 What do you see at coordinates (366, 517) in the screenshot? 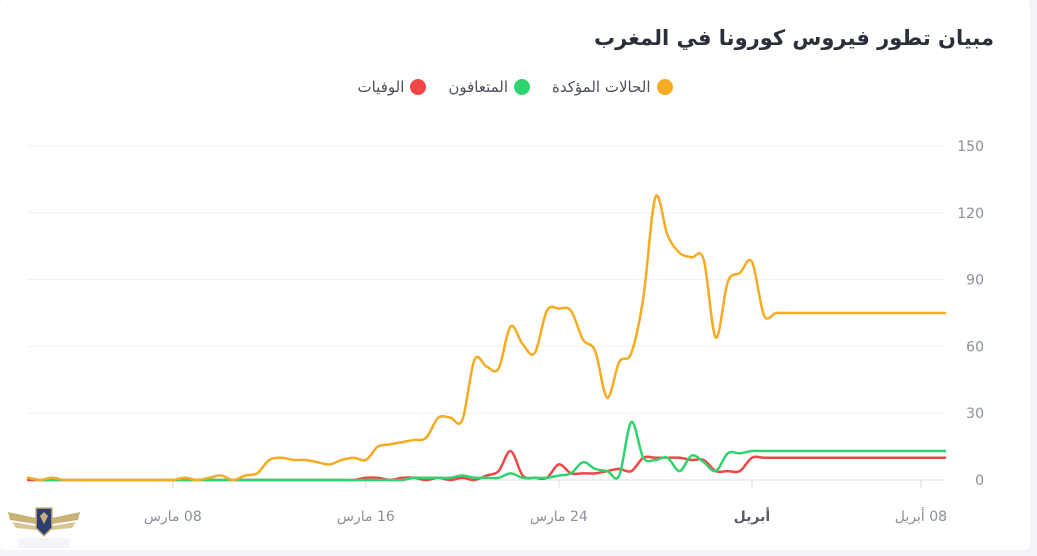
I see `x-tick-label: 16 مارس` at bounding box center [366, 517].